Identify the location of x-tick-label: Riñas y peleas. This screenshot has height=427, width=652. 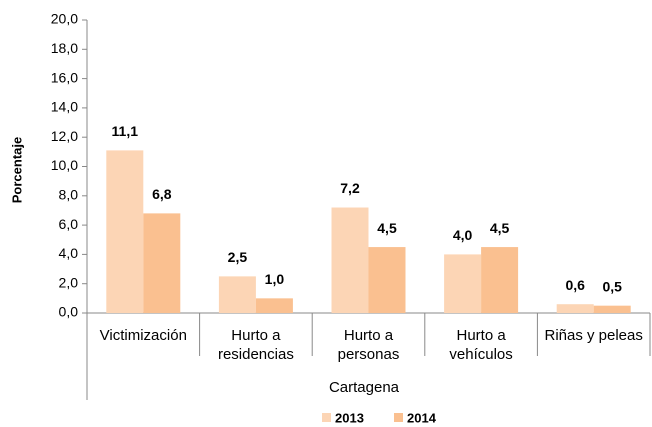
(593, 335).